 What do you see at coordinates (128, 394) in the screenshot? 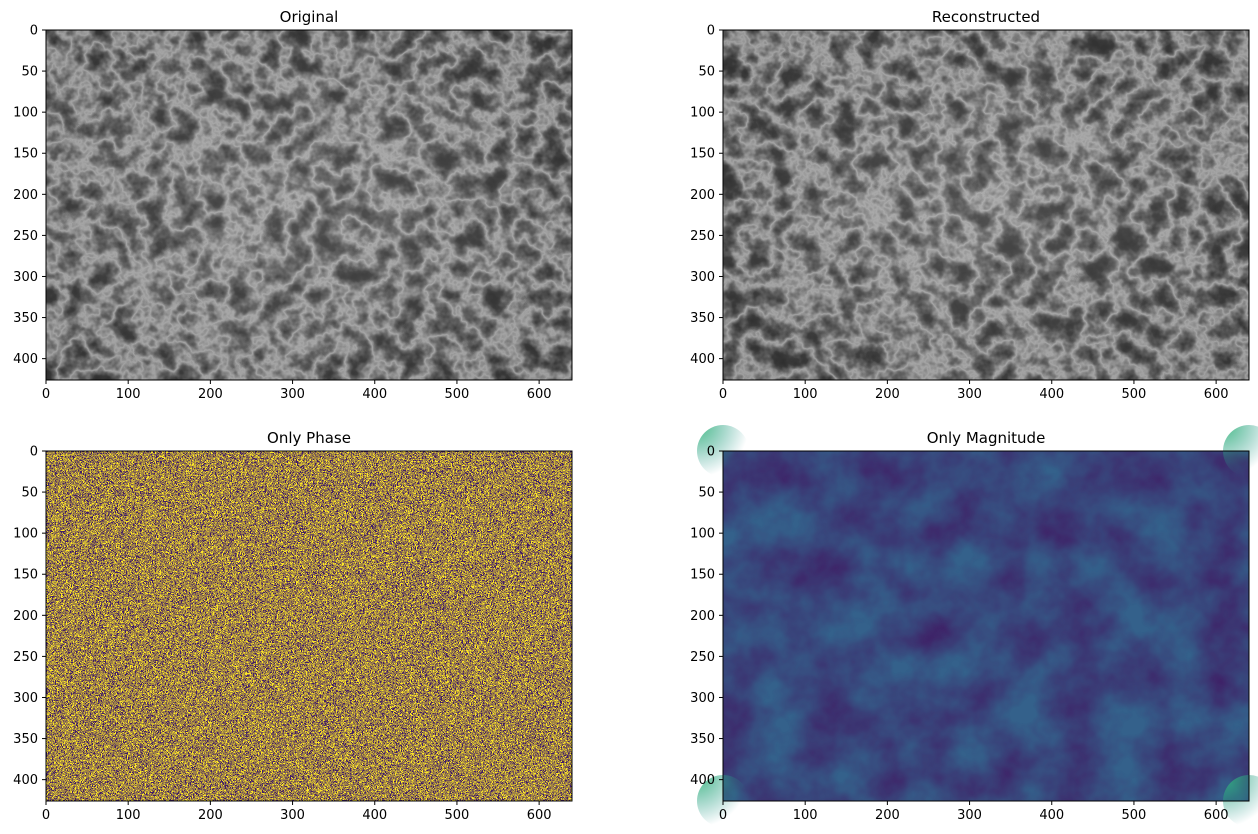
I see `original-xtick-label: 100` at bounding box center [128, 394].